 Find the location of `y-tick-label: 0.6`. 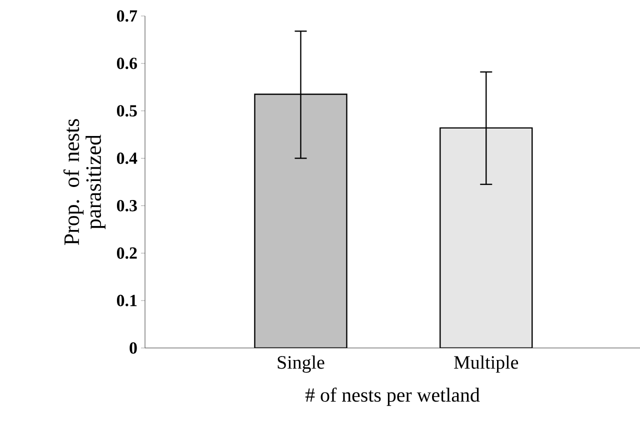

y-tick-label: 0.6 is located at coordinates (126, 64).